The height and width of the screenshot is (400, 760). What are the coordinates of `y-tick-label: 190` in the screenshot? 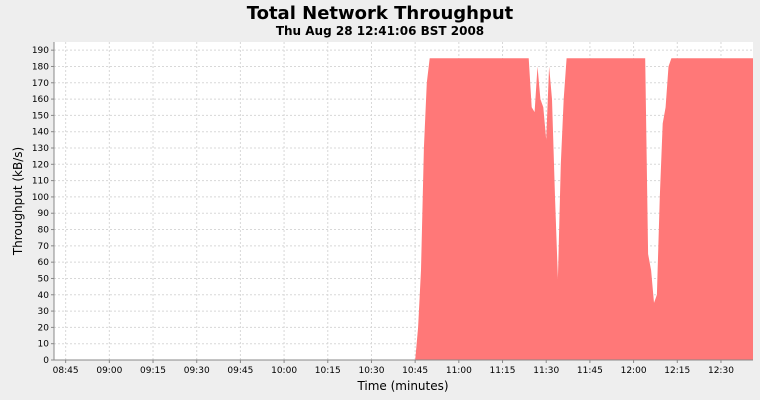 It's located at (40, 51).